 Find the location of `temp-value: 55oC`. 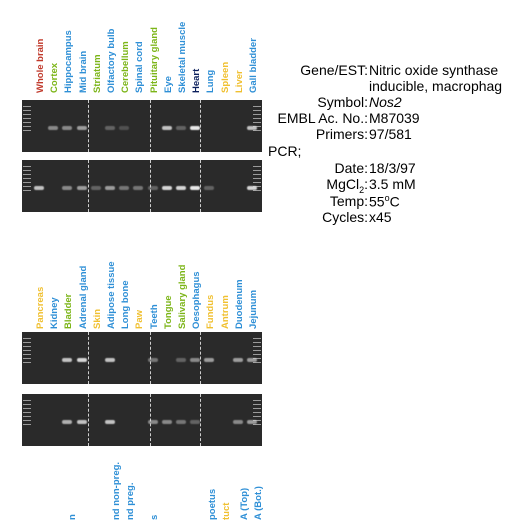

temp-value: 55oC is located at coordinates (384, 201).